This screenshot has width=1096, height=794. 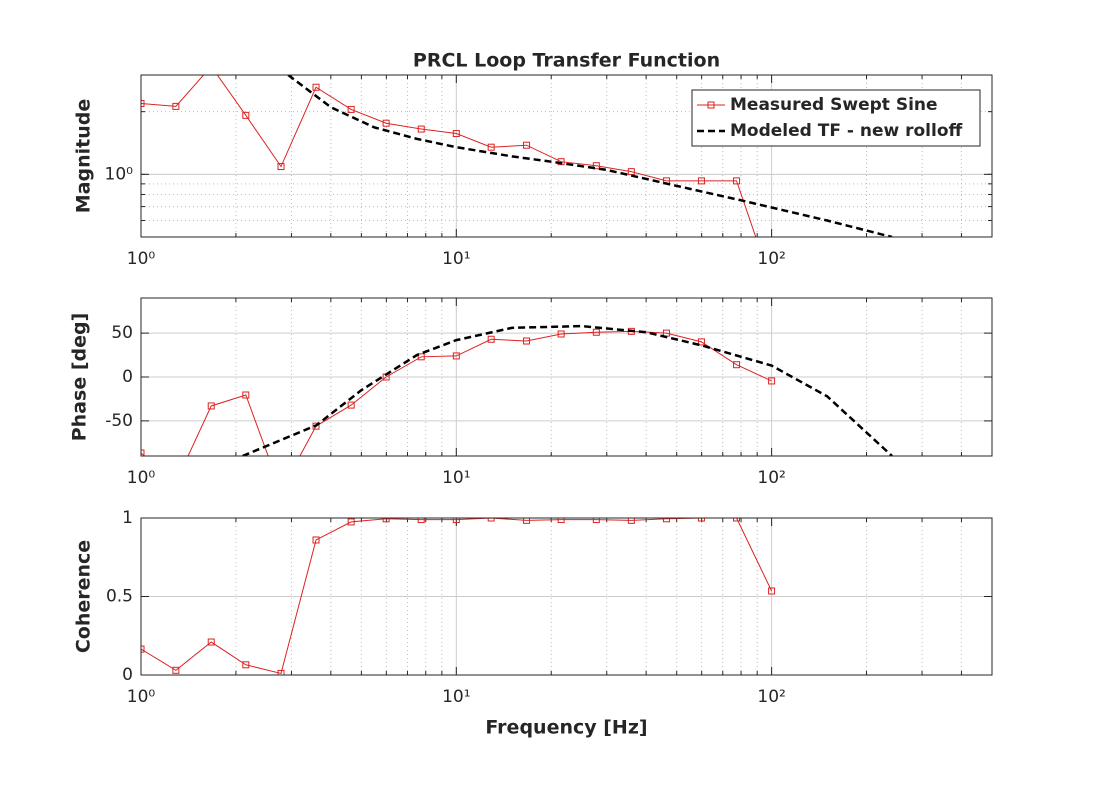 What do you see at coordinates (711, 105) in the screenshot?
I see `legend-marker` at bounding box center [711, 105].